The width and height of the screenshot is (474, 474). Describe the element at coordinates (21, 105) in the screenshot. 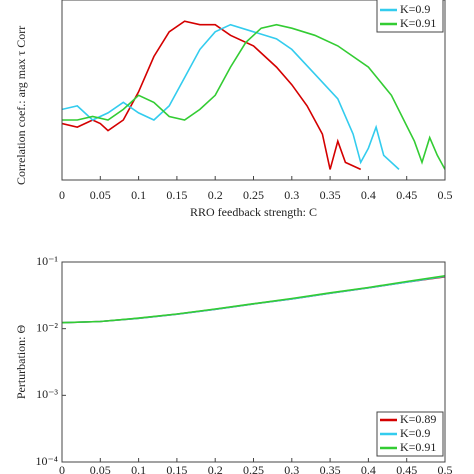

I see `y-axis-label: Correlation coef.: arg max τ Corr` at that location.